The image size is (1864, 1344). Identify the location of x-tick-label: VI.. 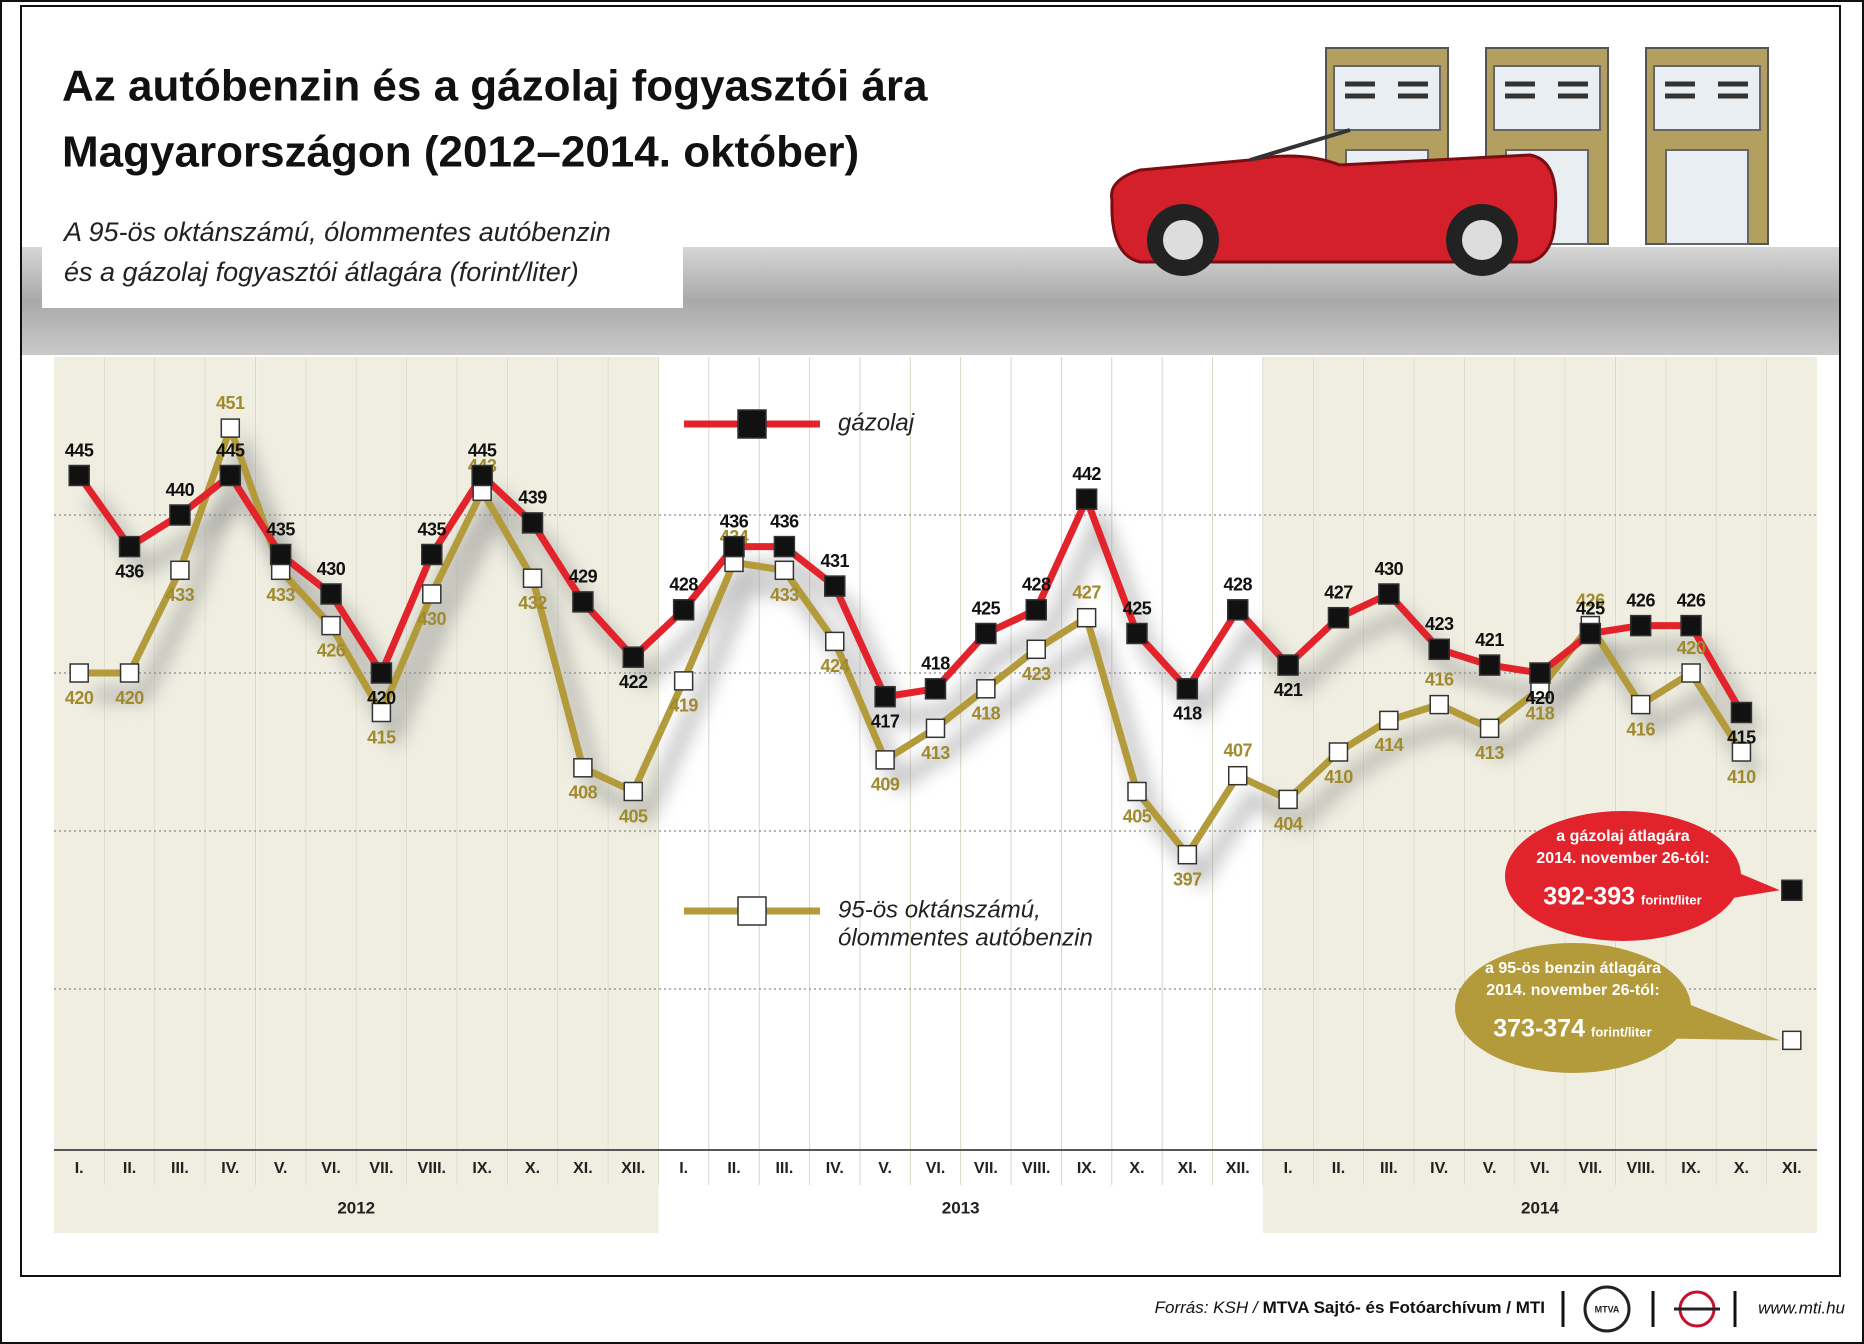
(1540, 1168).